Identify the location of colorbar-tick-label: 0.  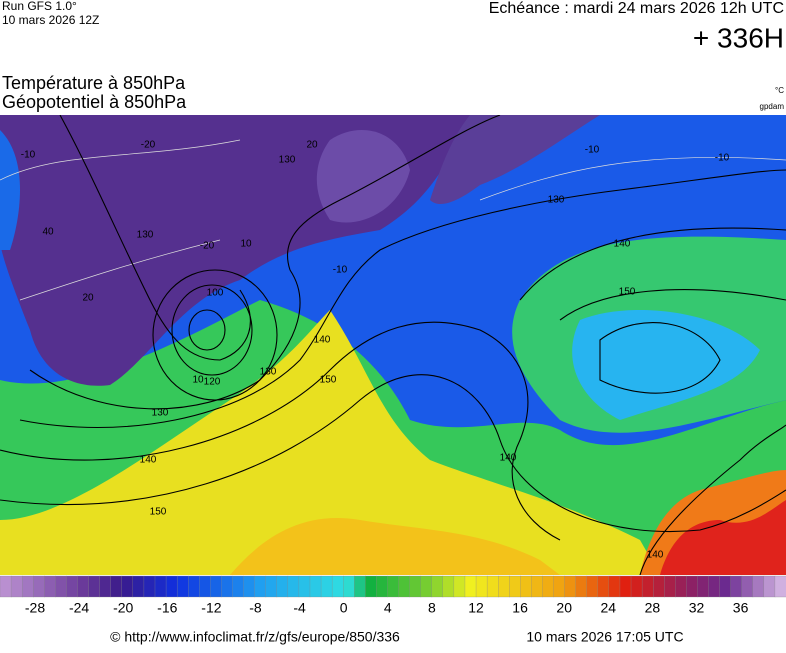
(344, 608).